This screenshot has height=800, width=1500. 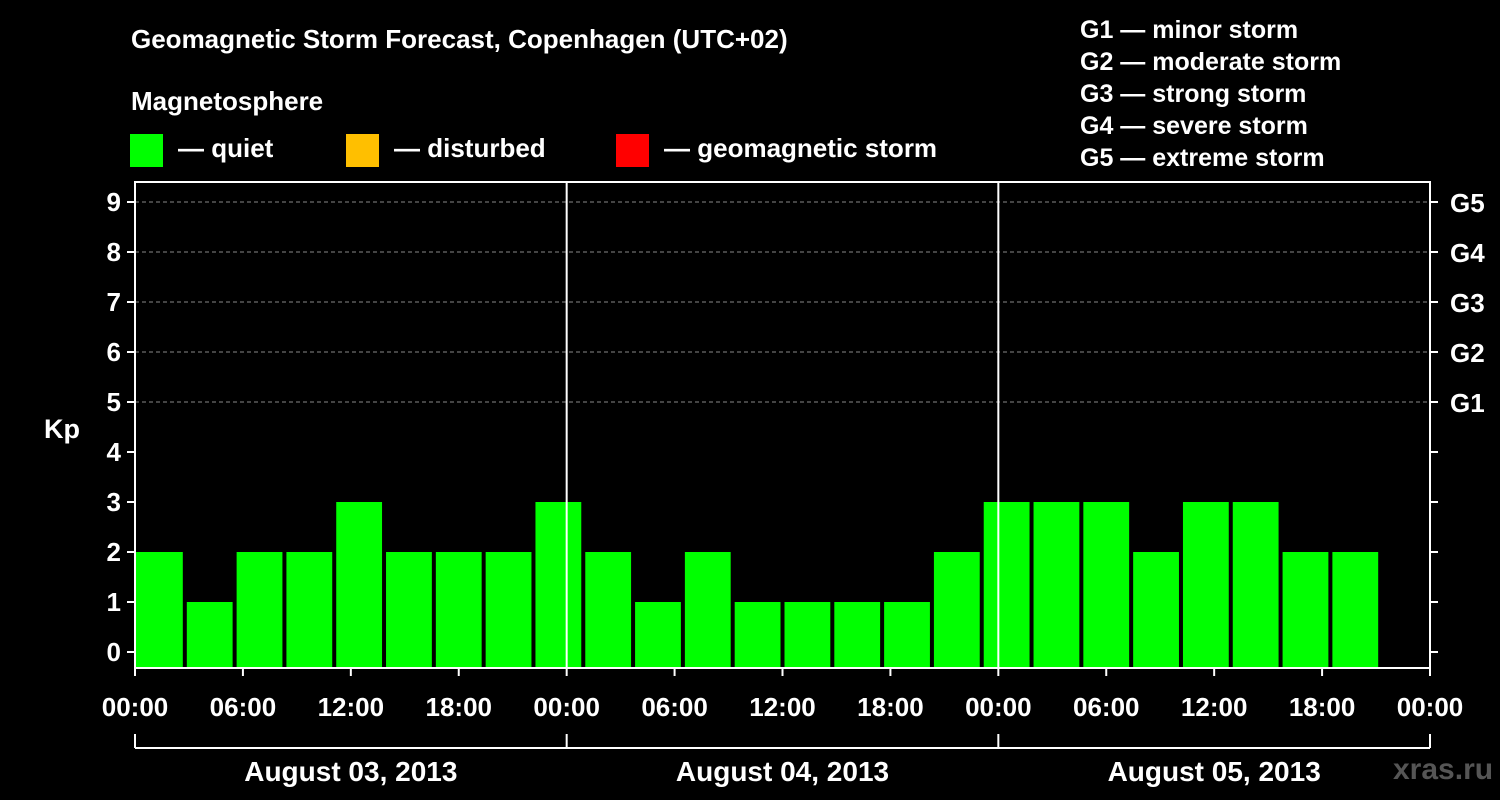 I want to click on ytick-label-4: 4, so click(x=114, y=452).